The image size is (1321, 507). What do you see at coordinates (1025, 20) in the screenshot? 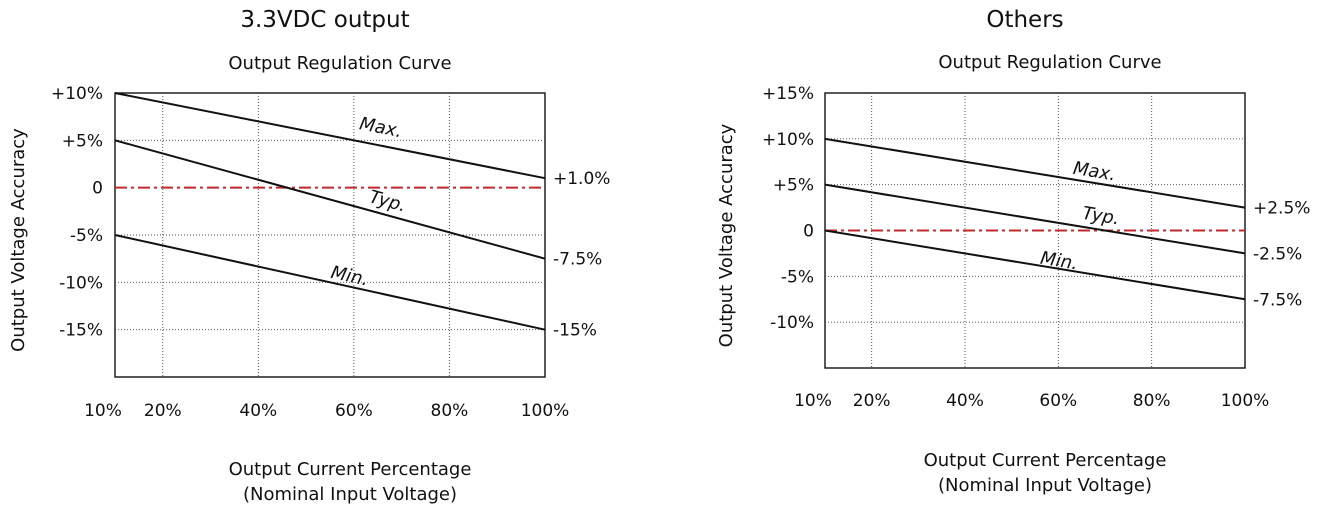
I see `chart-title: Others` at bounding box center [1025, 20].